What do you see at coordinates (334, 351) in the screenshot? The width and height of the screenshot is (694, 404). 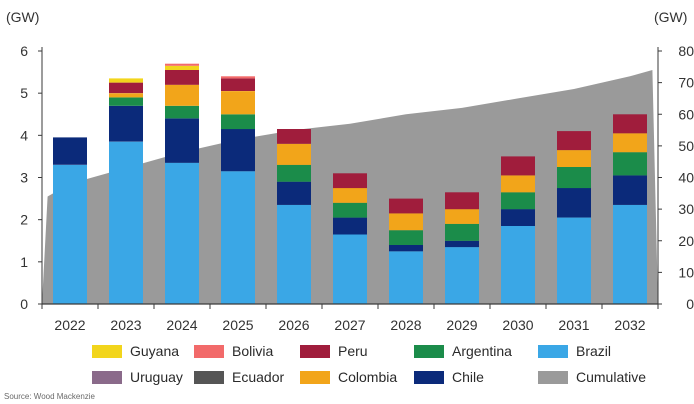 I see `legend-item-peru: Peru` at bounding box center [334, 351].